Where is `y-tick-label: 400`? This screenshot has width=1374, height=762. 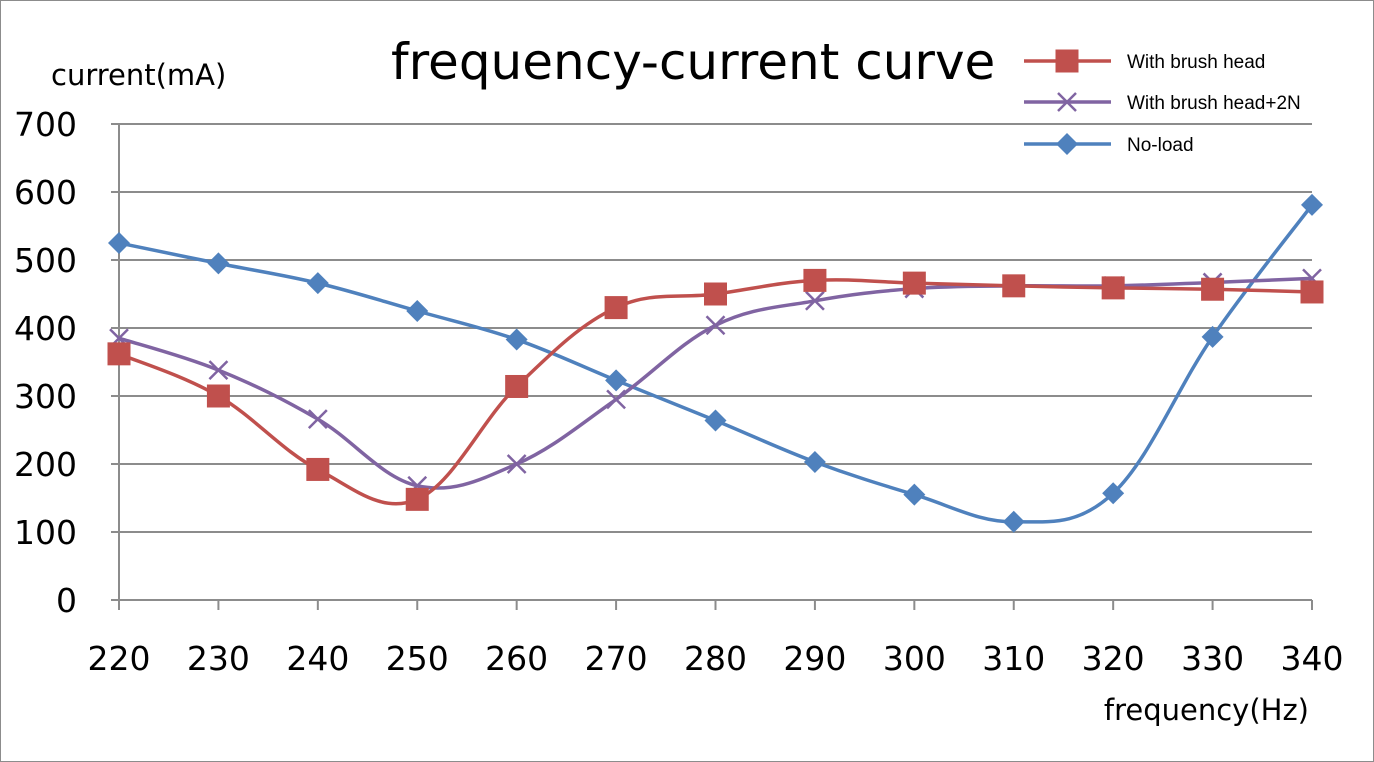
y-tick-label: 400 is located at coordinates (45, 328).